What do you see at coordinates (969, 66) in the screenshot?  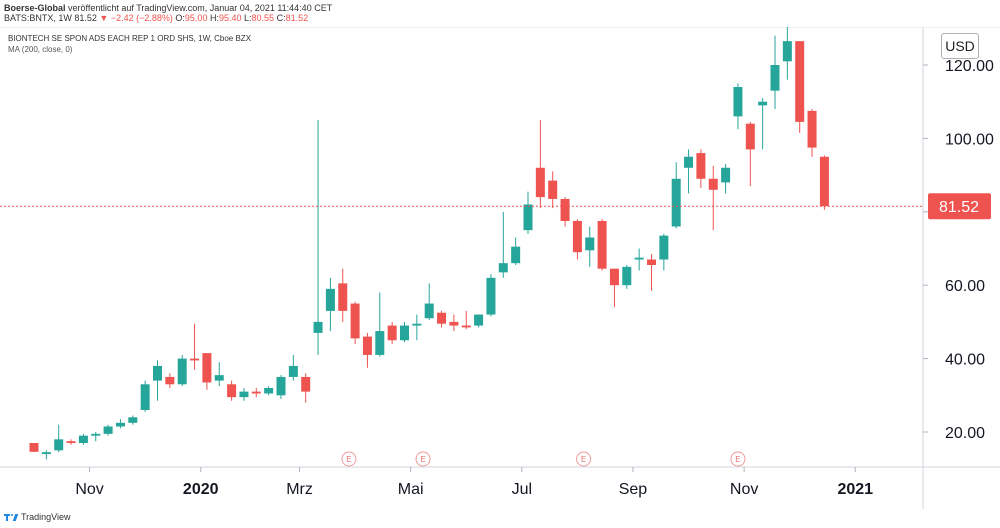 I see `y-tick-label: 120.00` at bounding box center [969, 66].